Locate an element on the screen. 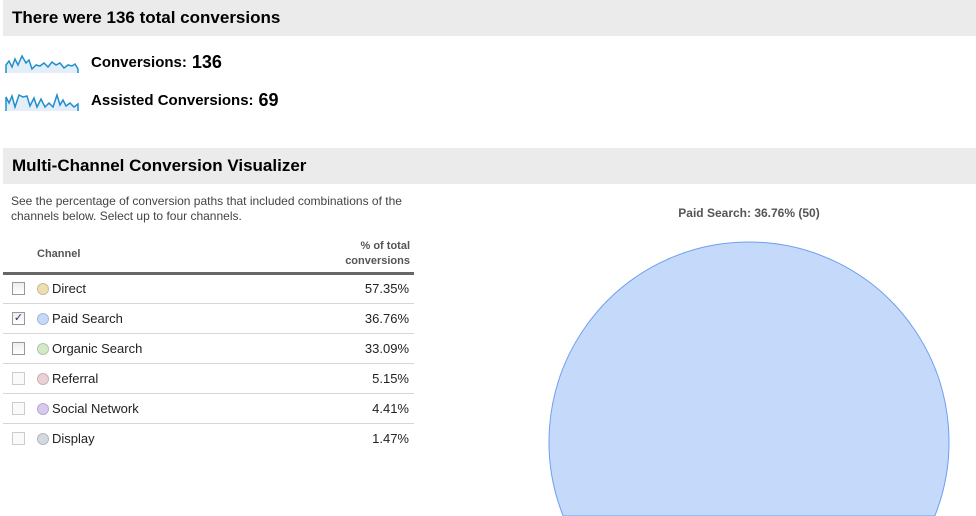 The width and height of the screenshot is (976, 516). summary-title: There were 136 total conversions is located at coordinates (146, 17).